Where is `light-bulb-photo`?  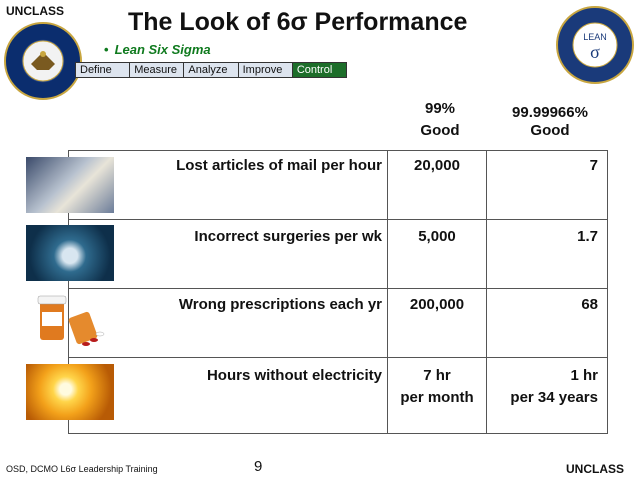
light-bulb-photo is located at coordinates (70, 392).